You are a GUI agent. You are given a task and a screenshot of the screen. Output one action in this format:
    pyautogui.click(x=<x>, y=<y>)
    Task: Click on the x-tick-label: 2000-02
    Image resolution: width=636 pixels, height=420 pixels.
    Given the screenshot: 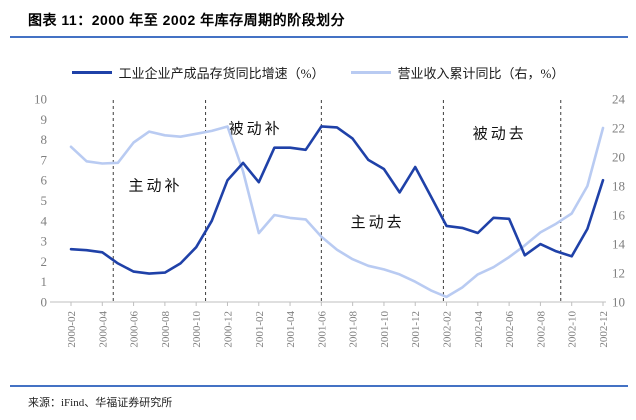 What is the action you would take?
    pyautogui.click(x=72, y=329)
    